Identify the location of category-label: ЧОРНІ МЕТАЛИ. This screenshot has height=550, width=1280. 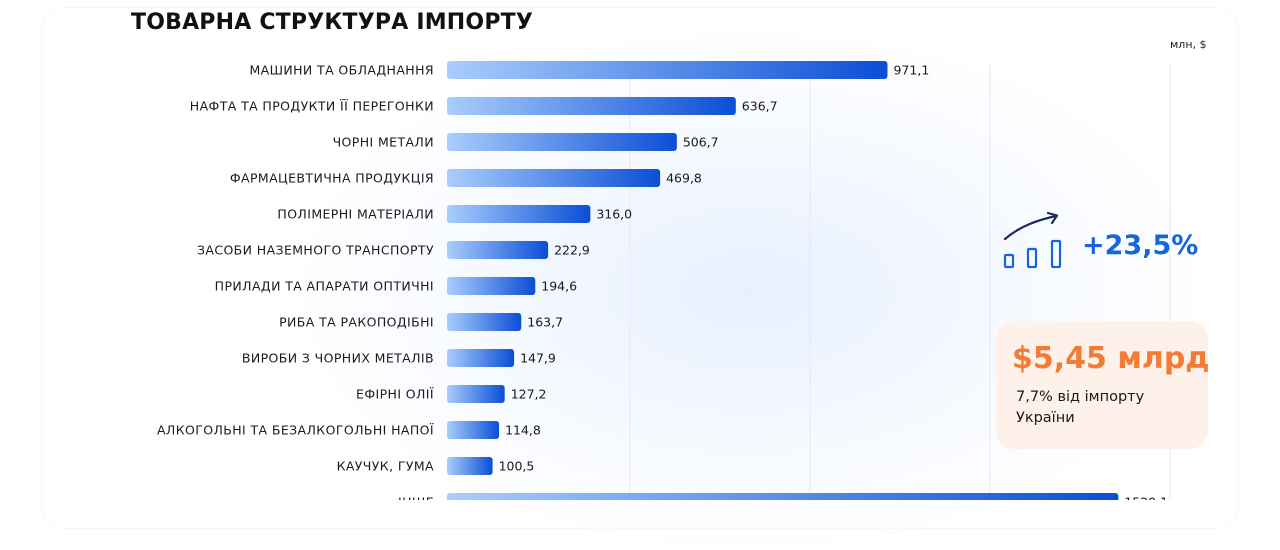
(383, 142).